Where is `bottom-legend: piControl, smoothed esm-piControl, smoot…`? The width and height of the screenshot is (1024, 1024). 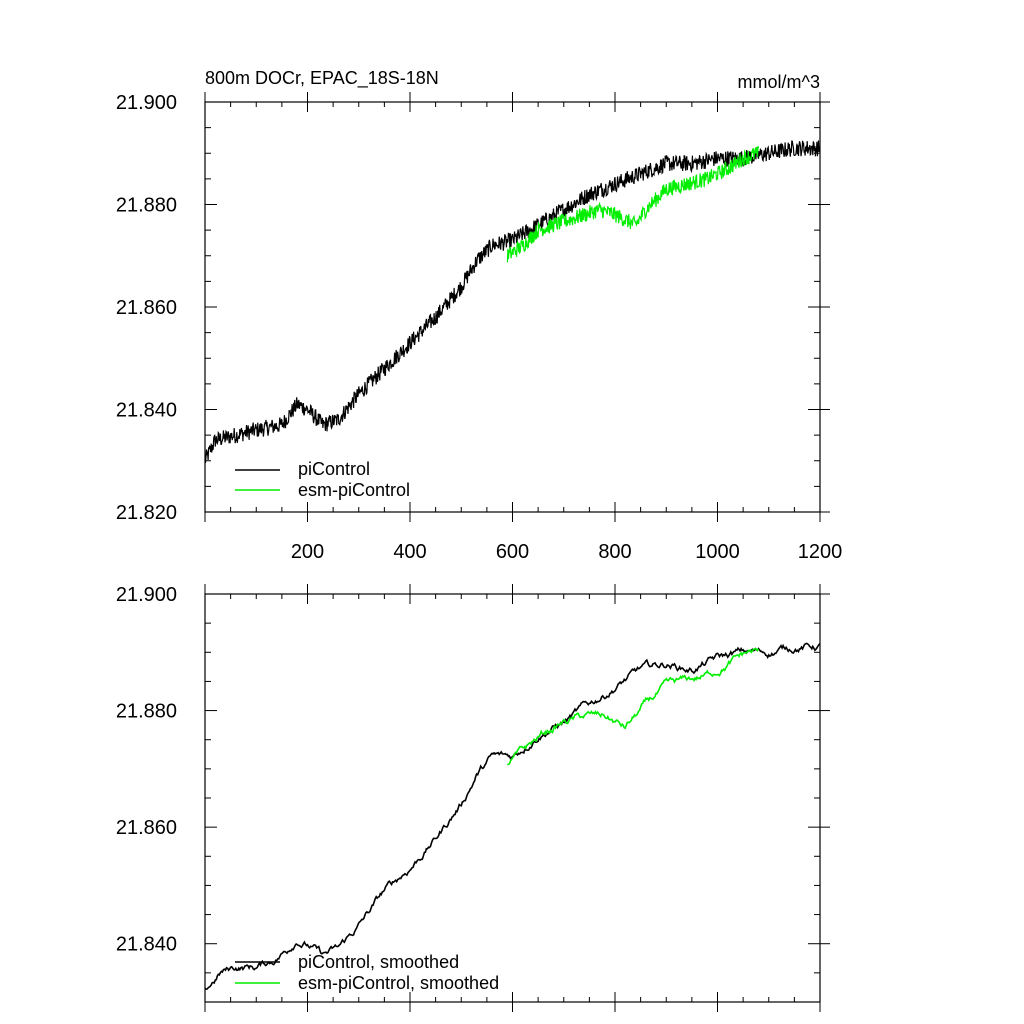 bottom-legend: piControl, smoothed esm-piControl, smoot… is located at coordinates (367, 972).